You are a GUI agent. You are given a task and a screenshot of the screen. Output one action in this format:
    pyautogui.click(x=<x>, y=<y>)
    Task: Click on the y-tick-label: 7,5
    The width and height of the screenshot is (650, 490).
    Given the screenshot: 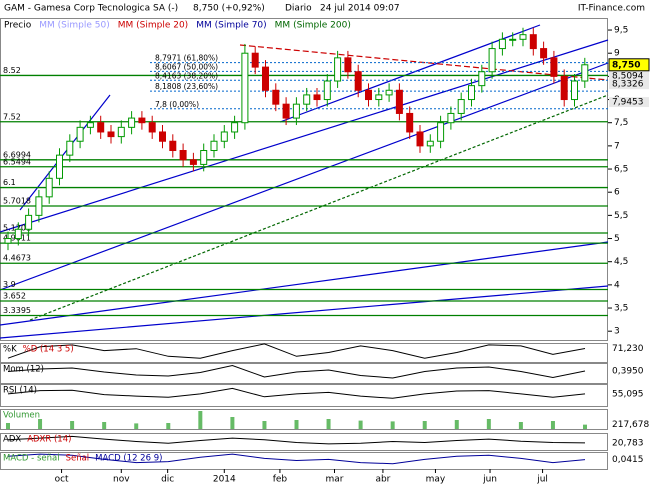 What is the action you would take?
    pyautogui.click(x=621, y=123)
    